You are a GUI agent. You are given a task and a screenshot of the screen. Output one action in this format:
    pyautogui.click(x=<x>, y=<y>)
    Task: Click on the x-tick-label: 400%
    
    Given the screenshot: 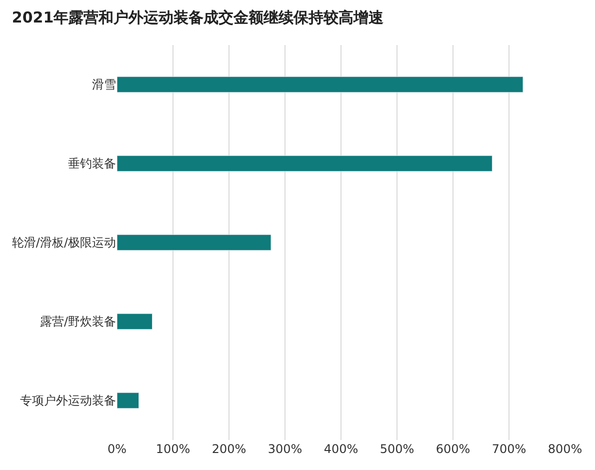 What is the action you would take?
    pyautogui.click(x=341, y=449)
    